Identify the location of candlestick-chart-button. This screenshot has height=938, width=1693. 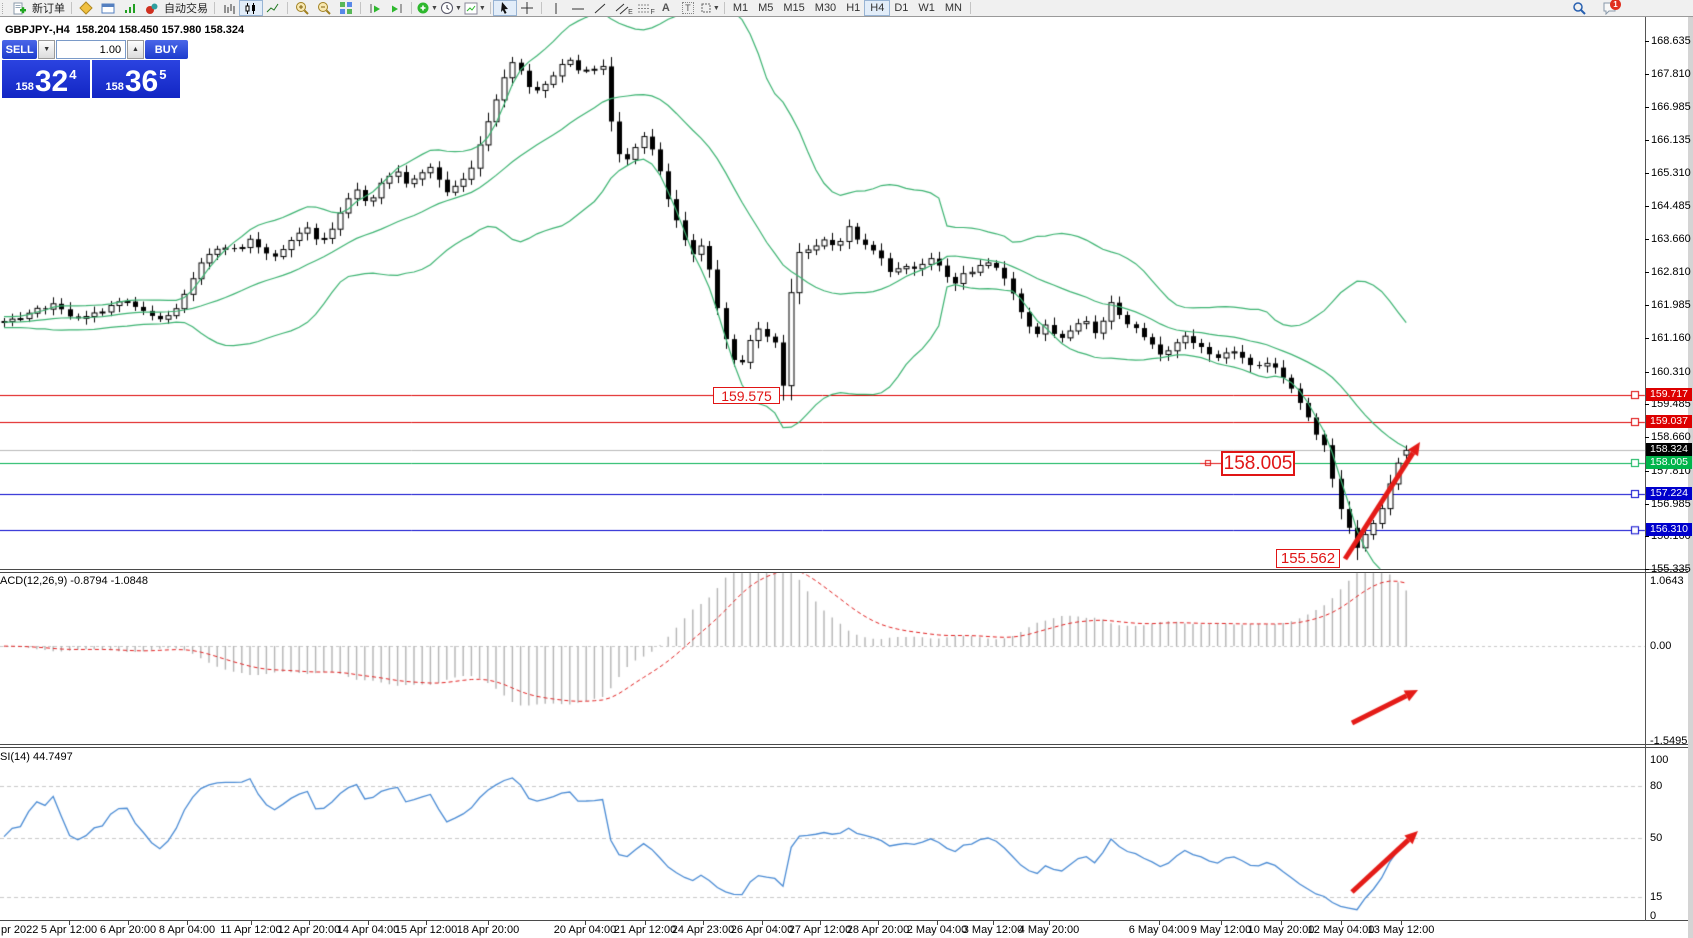
(251, 8).